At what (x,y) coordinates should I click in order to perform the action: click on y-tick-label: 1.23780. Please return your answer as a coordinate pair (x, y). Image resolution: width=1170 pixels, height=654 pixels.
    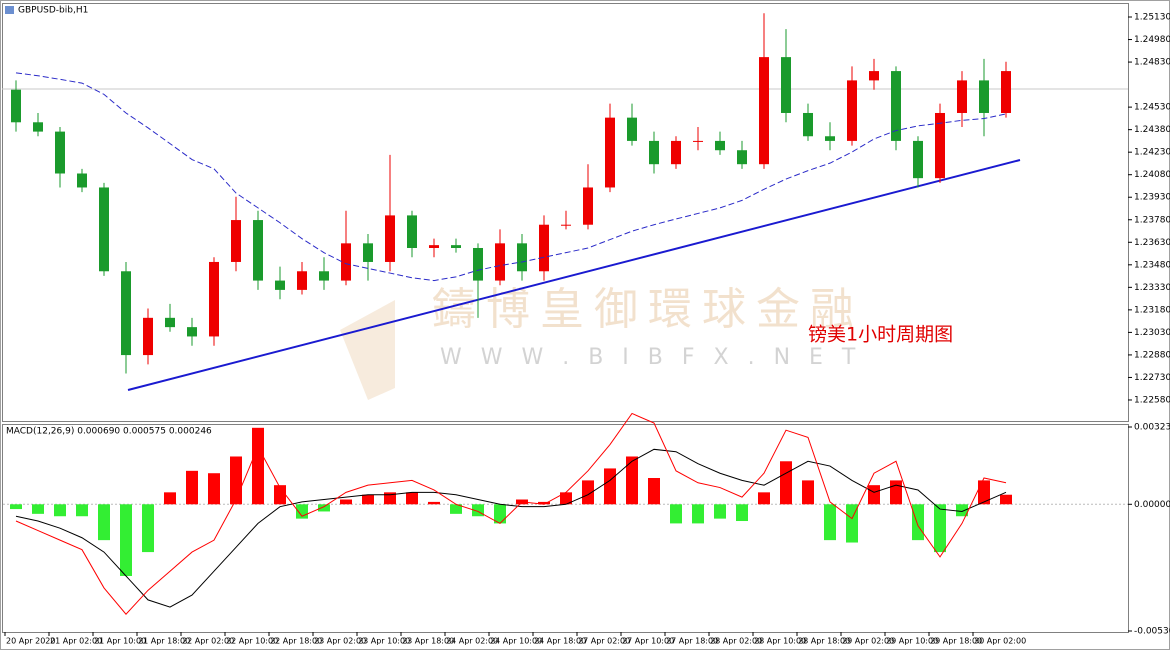
    Looking at the image, I should click on (1152, 220).